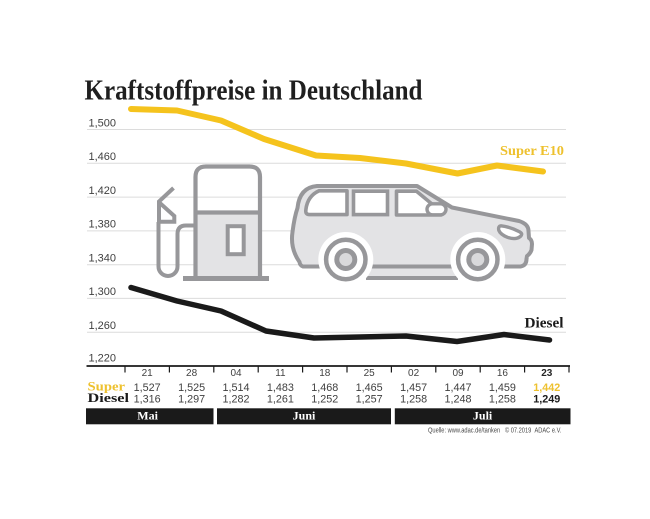 This screenshot has height=519, width=650. I want to click on svg-text: 1,249, so click(546, 400).